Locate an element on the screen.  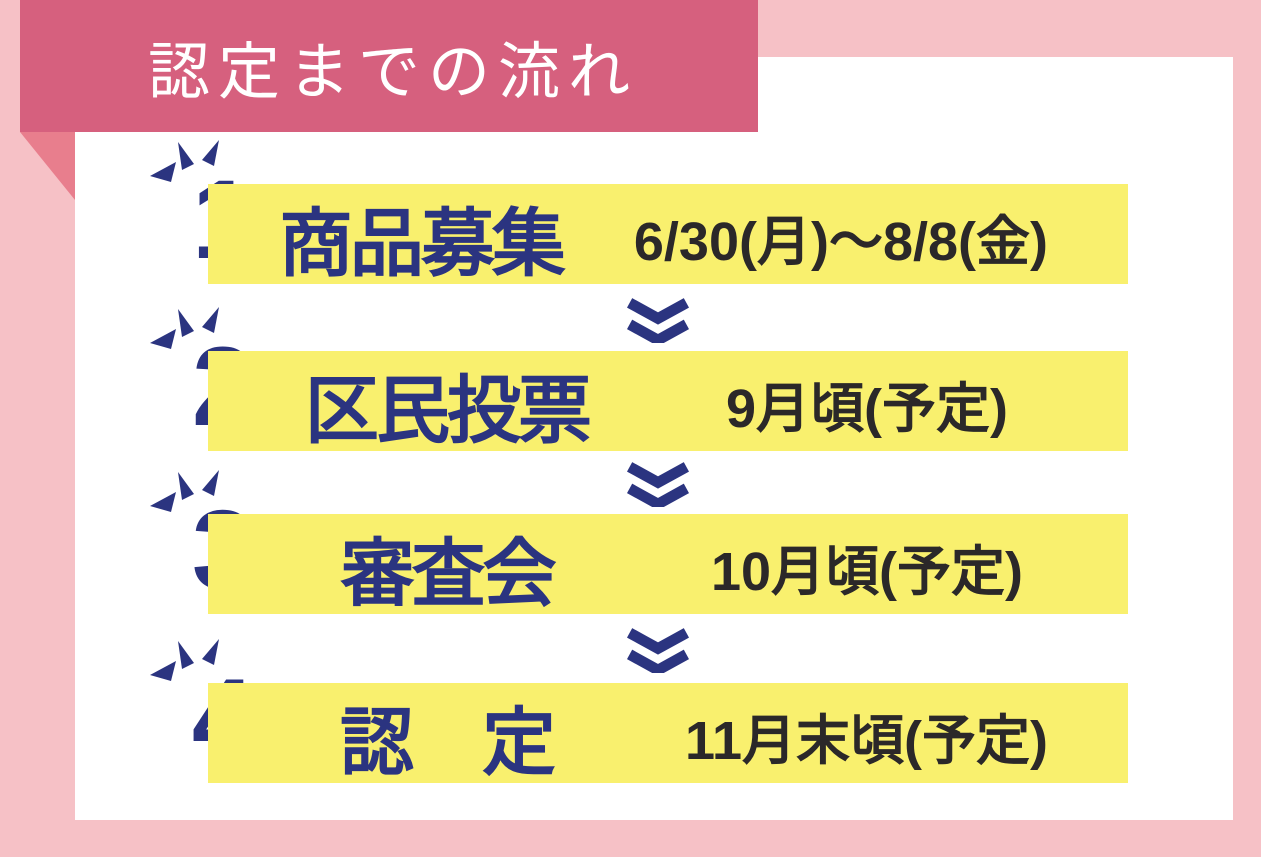
step-bar: 区民投票 9月頃(予定) is located at coordinates (668, 401).